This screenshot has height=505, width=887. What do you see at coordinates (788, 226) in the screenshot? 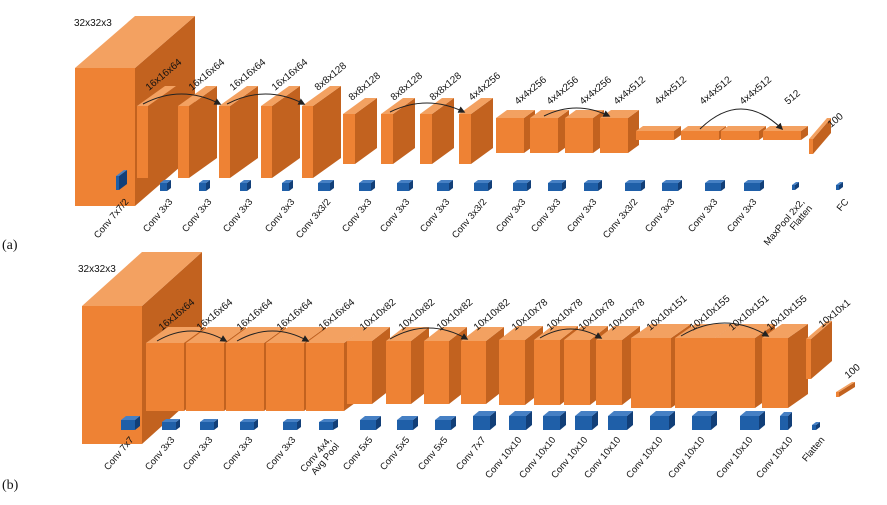
I see `operation-label: MaxPool 2x2,Flatten` at bounding box center [788, 226].